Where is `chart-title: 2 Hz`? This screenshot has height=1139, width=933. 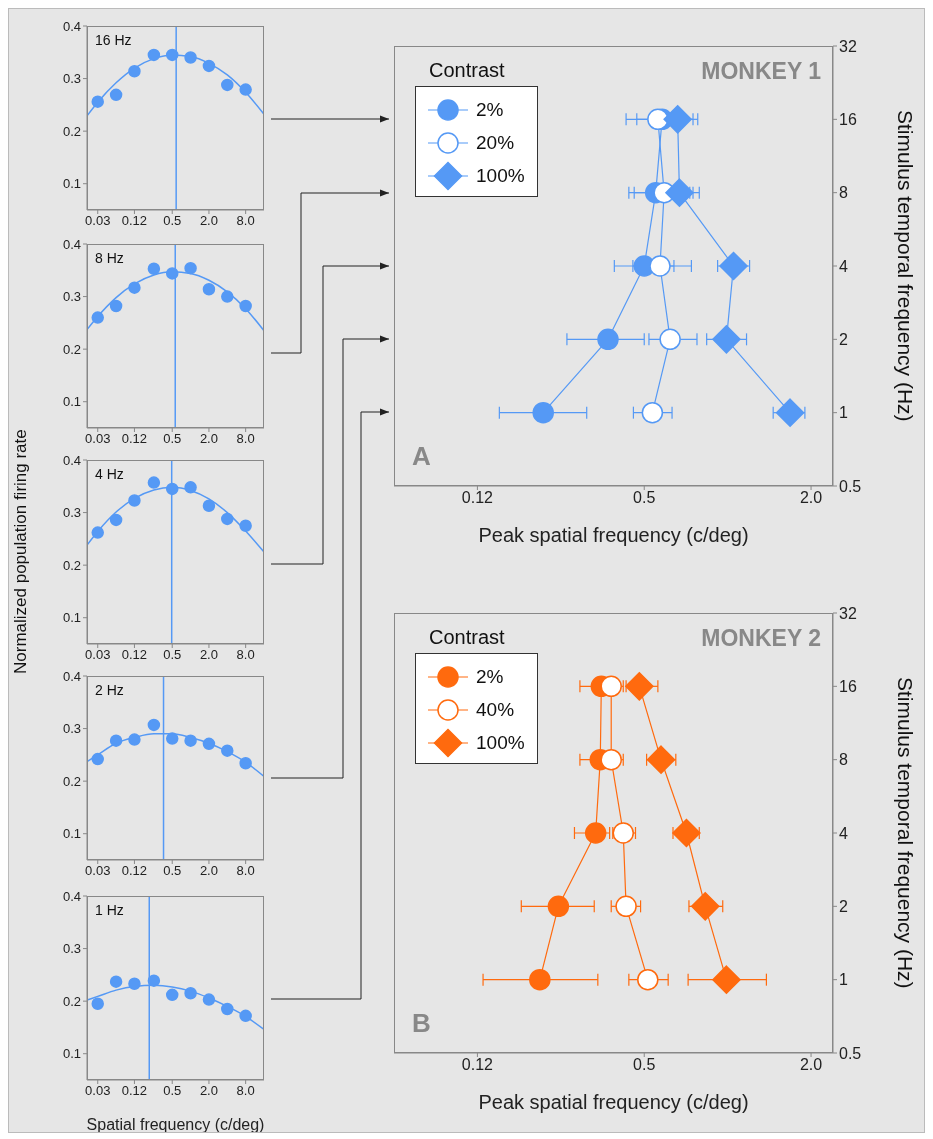
chart-title: 2 Hz is located at coordinates (109, 690).